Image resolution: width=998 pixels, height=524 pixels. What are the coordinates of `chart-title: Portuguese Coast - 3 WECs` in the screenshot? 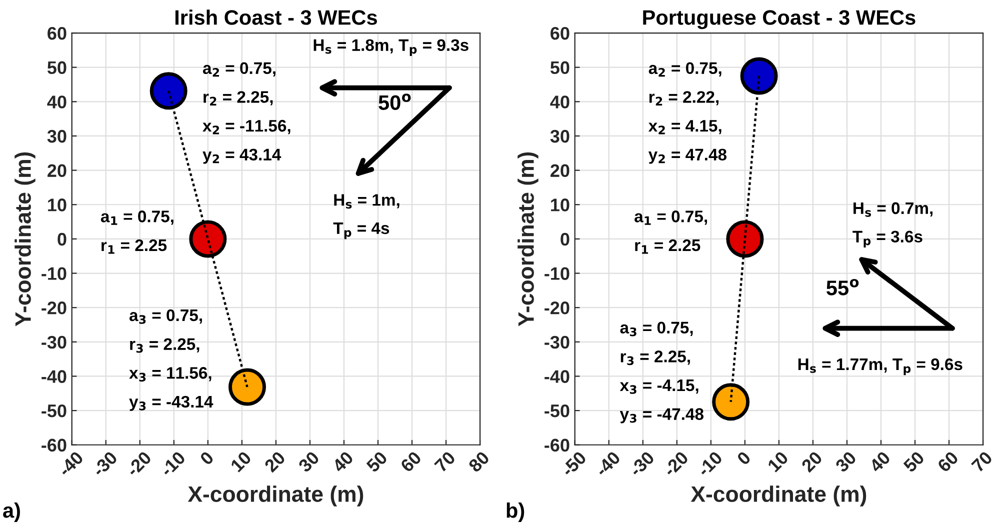 It's located at (779, 20).